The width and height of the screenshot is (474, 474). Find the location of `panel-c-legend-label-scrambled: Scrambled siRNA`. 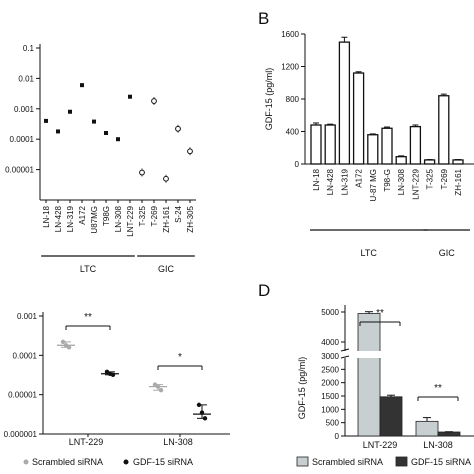

panel-c-legend-label-scrambled: Scrambled siRNA is located at coordinates (67, 462).